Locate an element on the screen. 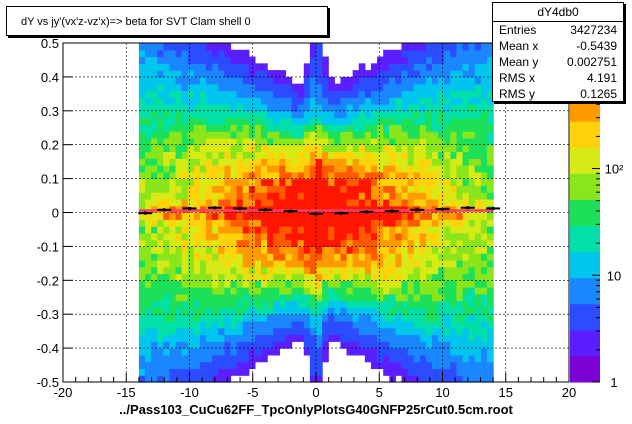  z-tick-label: 10 is located at coordinates (614, 275).